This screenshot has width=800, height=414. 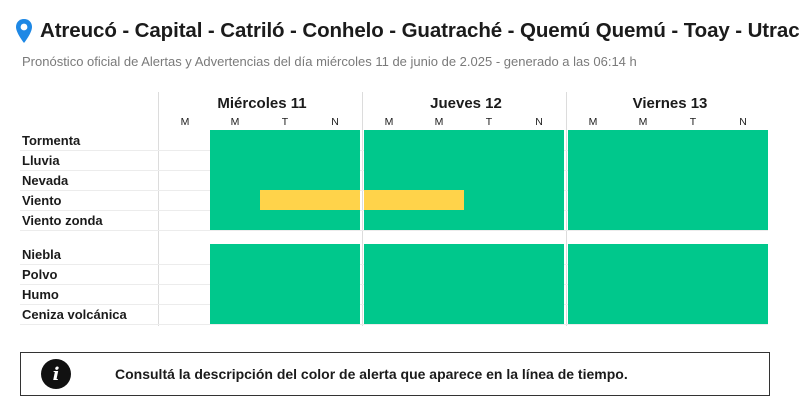 What do you see at coordinates (42, 200) in the screenshot?
I see `row-label: Viento` at bounding box center [42, 200].